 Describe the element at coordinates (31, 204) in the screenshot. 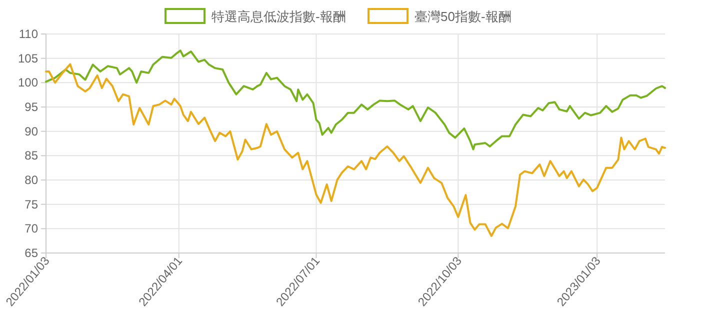

I see `y-tick-label: 75` at that location.